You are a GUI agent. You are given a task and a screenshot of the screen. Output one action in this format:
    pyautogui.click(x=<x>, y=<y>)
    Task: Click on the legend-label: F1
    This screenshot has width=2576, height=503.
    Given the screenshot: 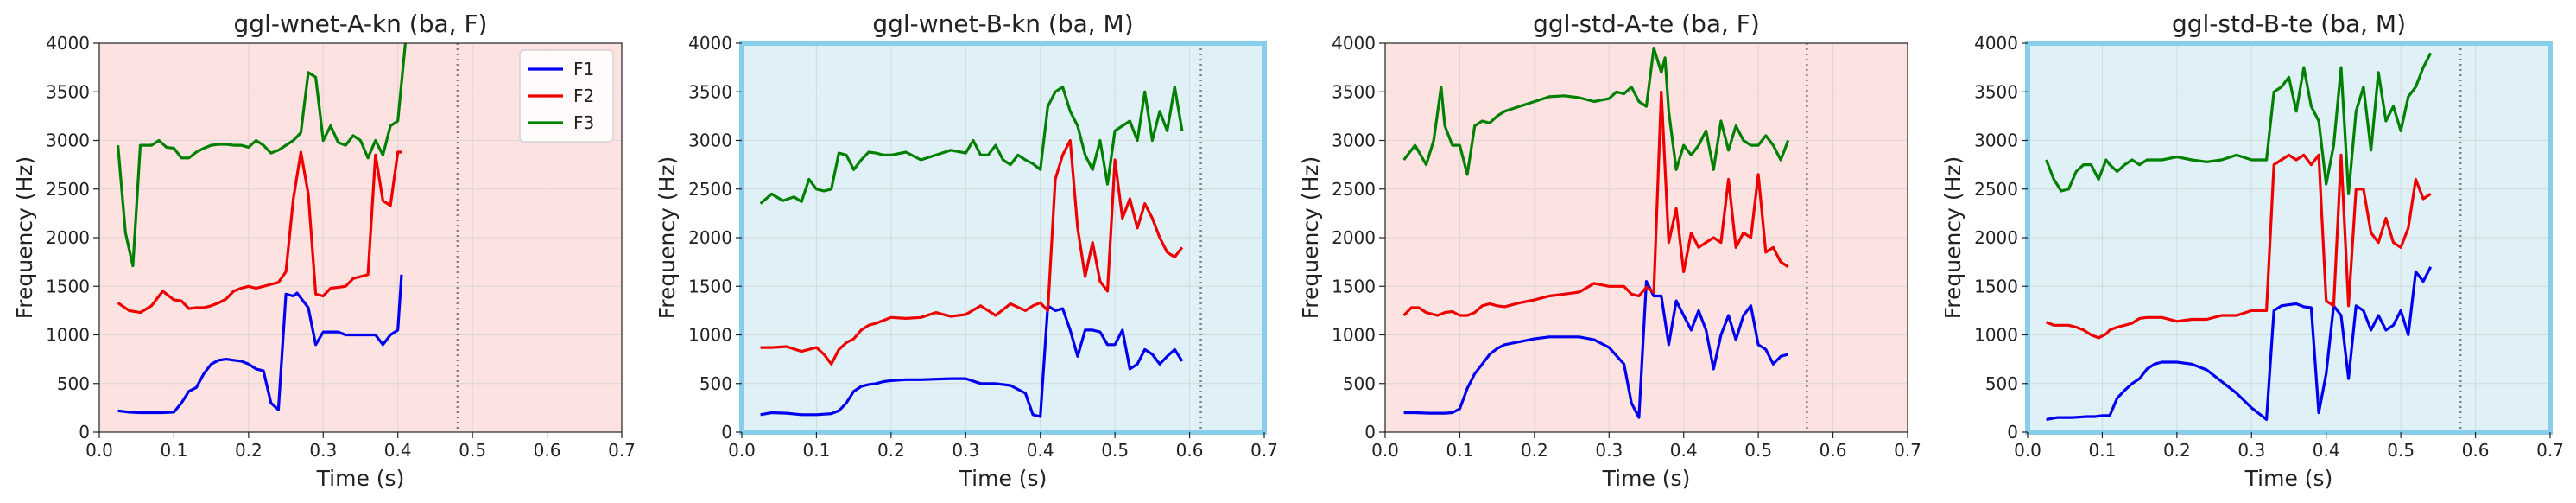 What is the action you would take?
    pyautogui.click(x=583, y=69)
    